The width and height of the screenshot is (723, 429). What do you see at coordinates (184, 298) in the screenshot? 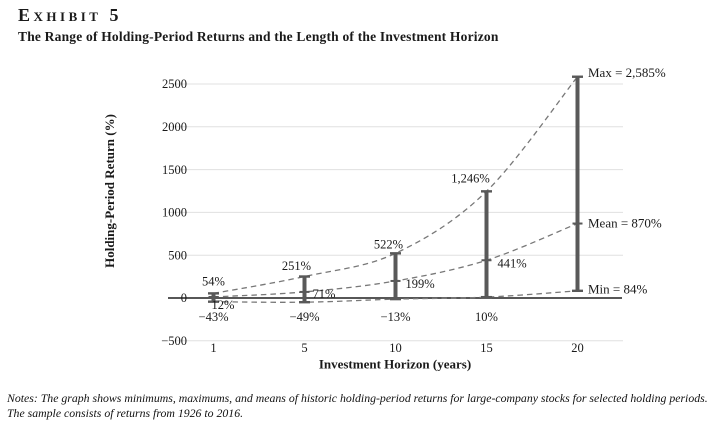
I see `svg-text: 0` at bounding box center [184, 298].